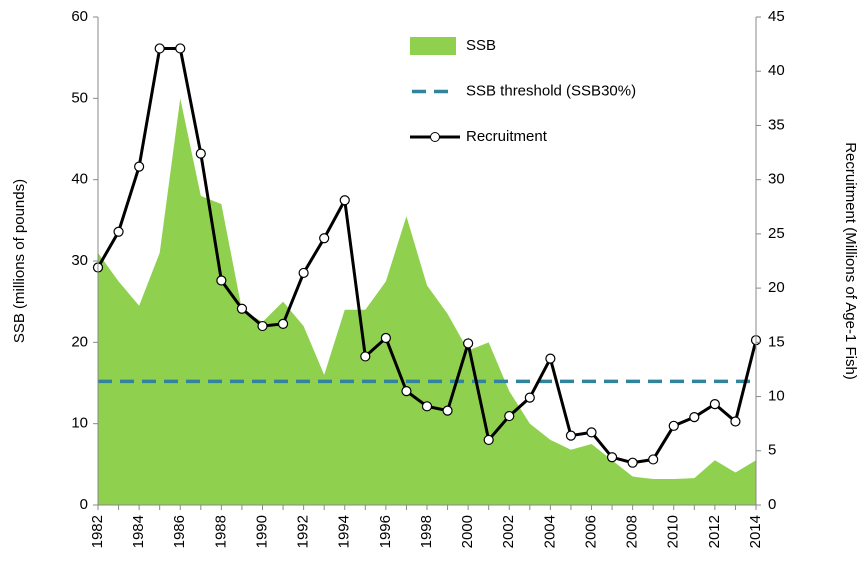 This screenshot has width=868, height=563. What do you see at coordinates (632, 531) in the screenshot?
I see `x-tick-label: 2008` at bounding box center [632, 531].